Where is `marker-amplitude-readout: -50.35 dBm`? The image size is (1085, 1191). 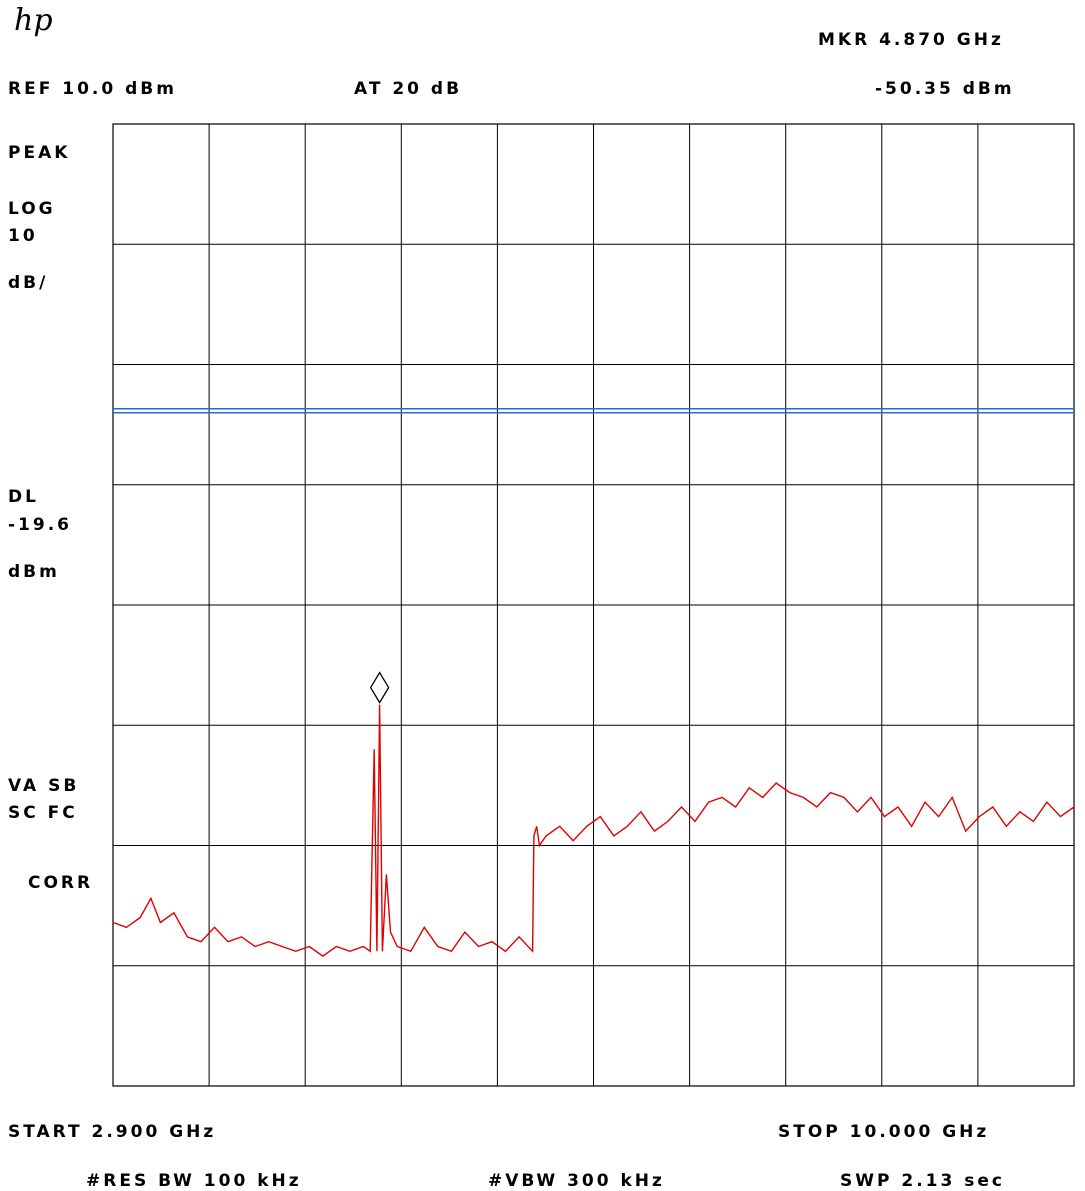 marker-amplitude-readout: -50.35 dBm is located at coordinates (945, 89).